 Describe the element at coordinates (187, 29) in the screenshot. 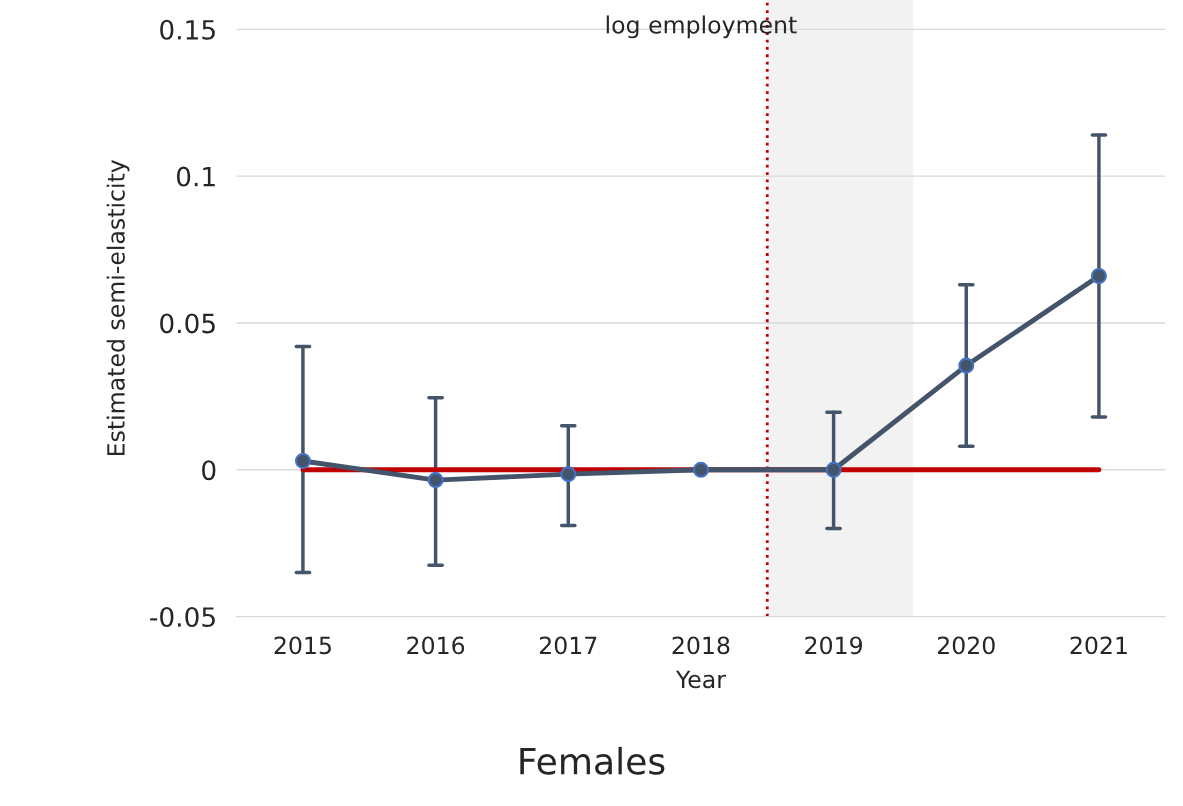

I see `y-tick-label: 0.15` at that location.